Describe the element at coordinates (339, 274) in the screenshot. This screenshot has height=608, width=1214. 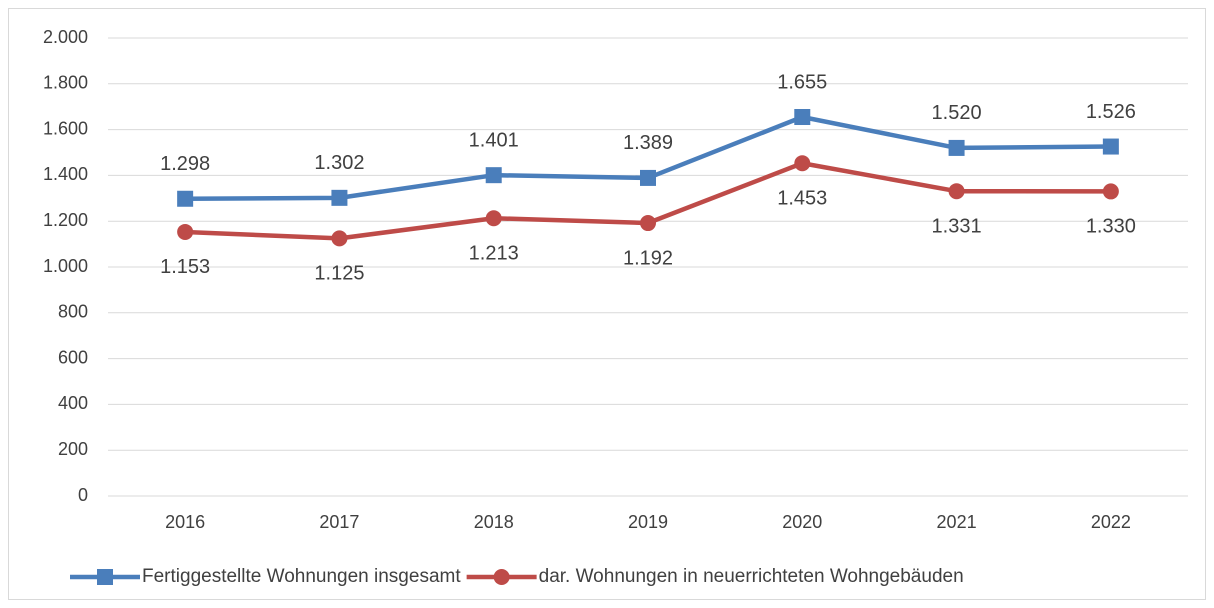
I see `data-label: 1.125` at that location.